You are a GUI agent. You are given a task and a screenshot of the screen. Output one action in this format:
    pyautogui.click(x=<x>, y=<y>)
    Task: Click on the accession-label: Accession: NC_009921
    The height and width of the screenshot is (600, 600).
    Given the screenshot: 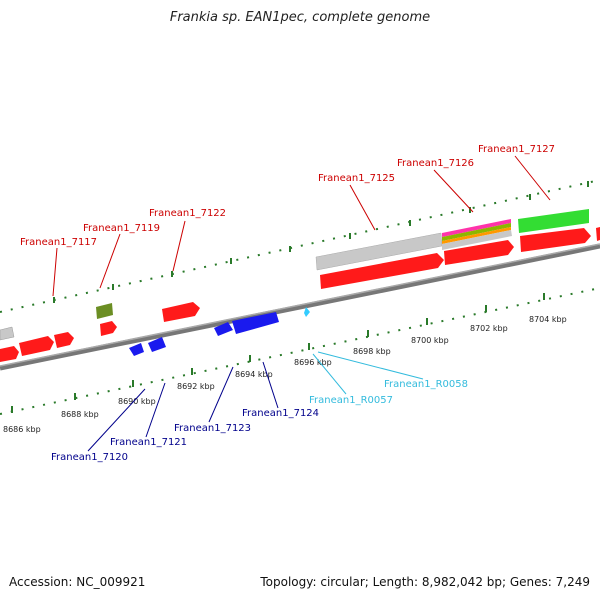 What is the action you would take?
    pyautogui.click(x=77, y=582)
    